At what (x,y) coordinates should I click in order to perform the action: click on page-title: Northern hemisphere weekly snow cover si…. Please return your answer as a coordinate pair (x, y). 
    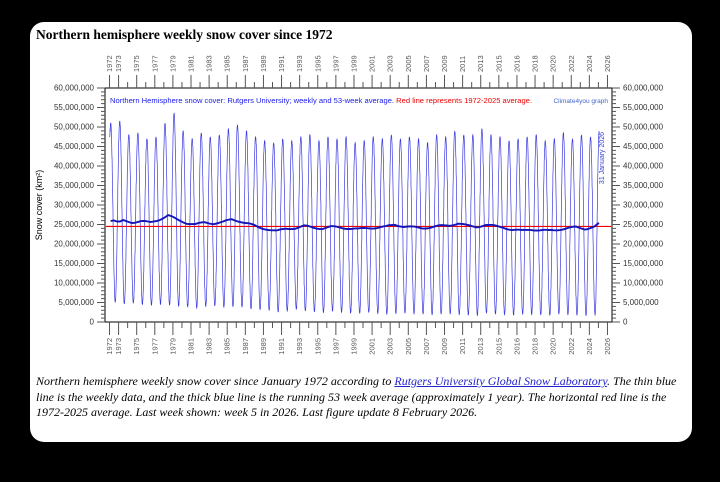
    Looking at the image, I should click on (184, 34).